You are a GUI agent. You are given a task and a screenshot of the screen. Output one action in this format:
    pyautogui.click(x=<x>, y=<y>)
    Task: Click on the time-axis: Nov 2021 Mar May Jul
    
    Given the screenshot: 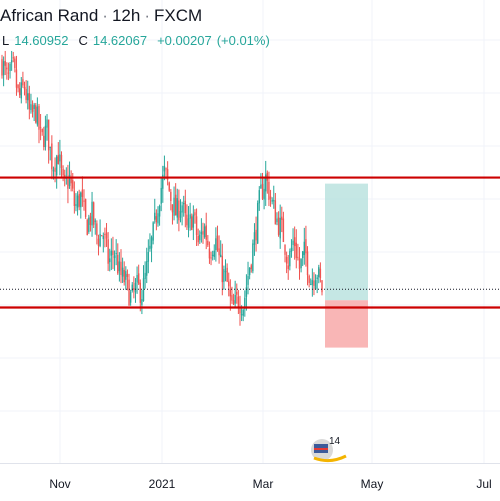 What is the action you would take?
    pyautogui.click(x=250, y=482)
    